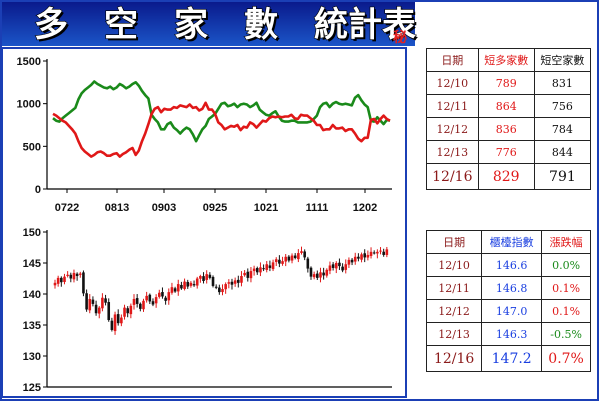 The height and width of the screenshot is (401, 599). Describe the element at coordinates (562, 152) in the screenshot. I see `value-cell: 844` at that location.